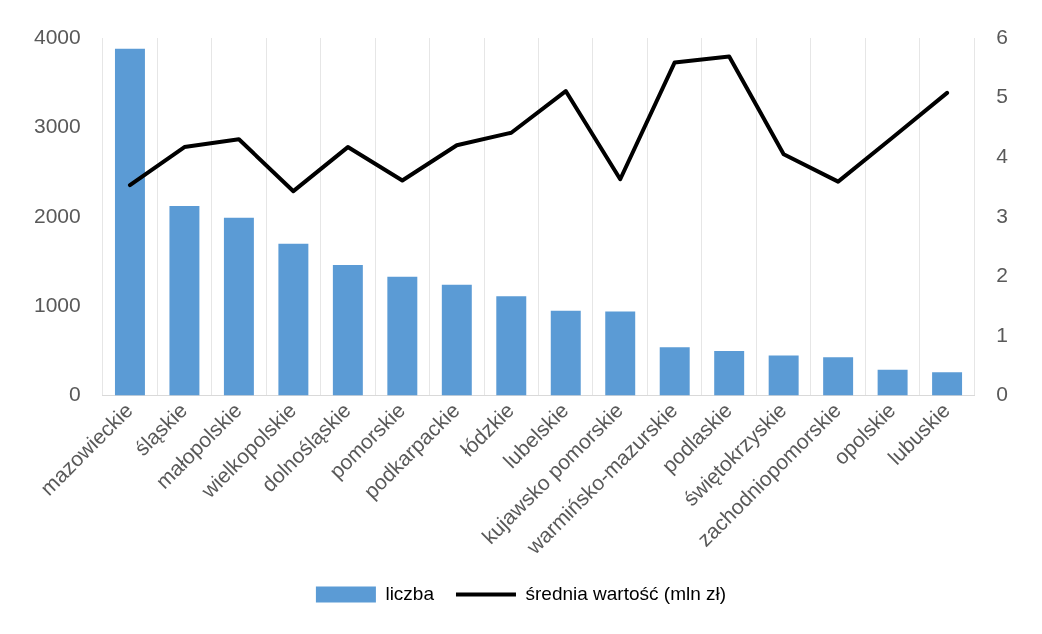  What do you see at coordinates (1002, 215) in the screenshot?
I see `y2-tick-label: 3` at bounding box center [1002, 215].